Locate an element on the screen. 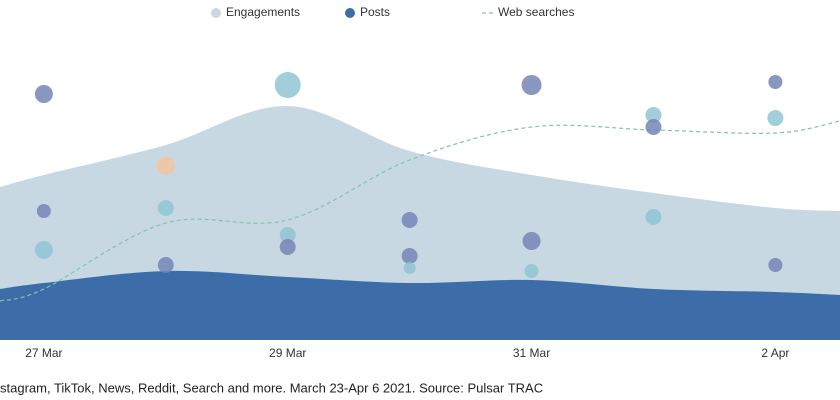 Image resolution: width=840 pixels, height=400 pixels. x-tick-label: 27 Mar is located at coordinates (43, 353).